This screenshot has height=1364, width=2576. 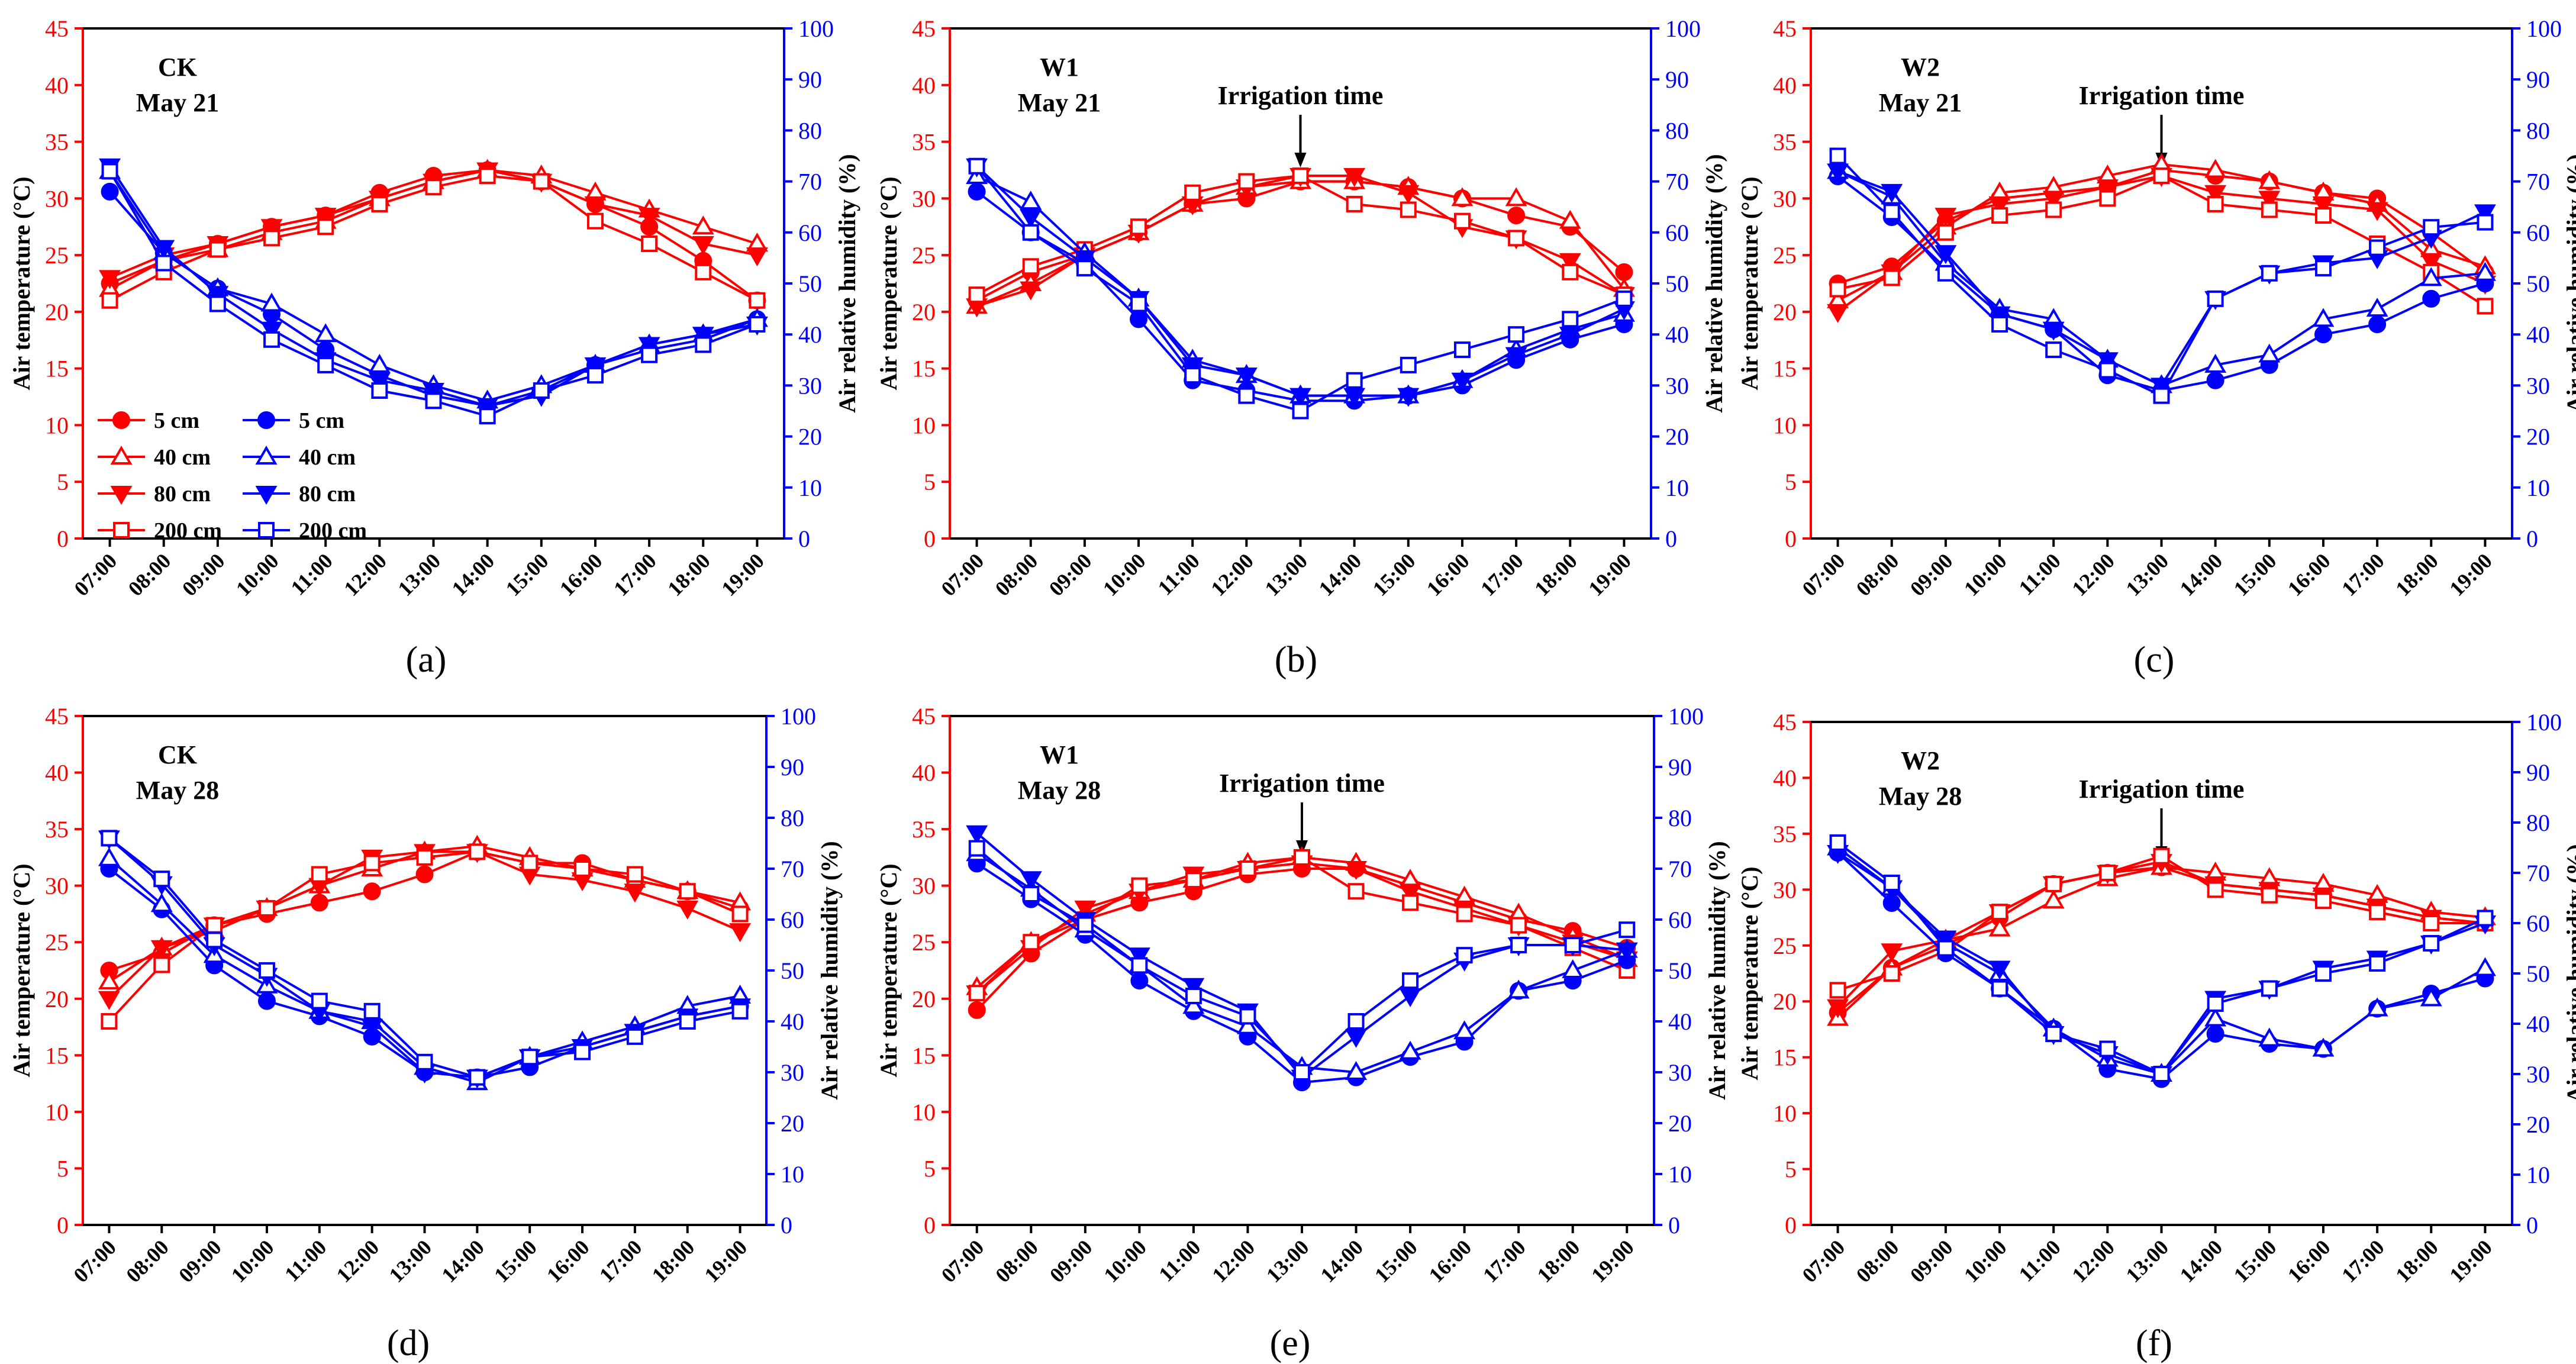 What do you see at coordinates (2154, 660) in the screenshot?
I see `panel-label: (c)` at bounding box center [2154, 660].